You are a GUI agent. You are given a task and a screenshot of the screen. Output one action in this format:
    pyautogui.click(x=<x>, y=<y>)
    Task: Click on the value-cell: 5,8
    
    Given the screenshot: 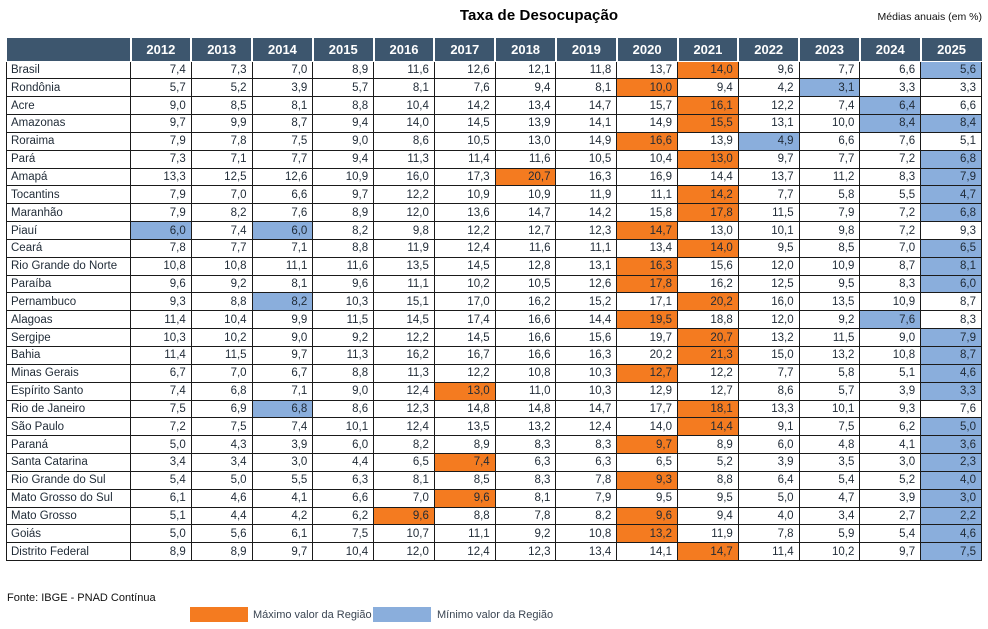 What is the action you would take?
    pyautogui.click(x=829, y=195)
    